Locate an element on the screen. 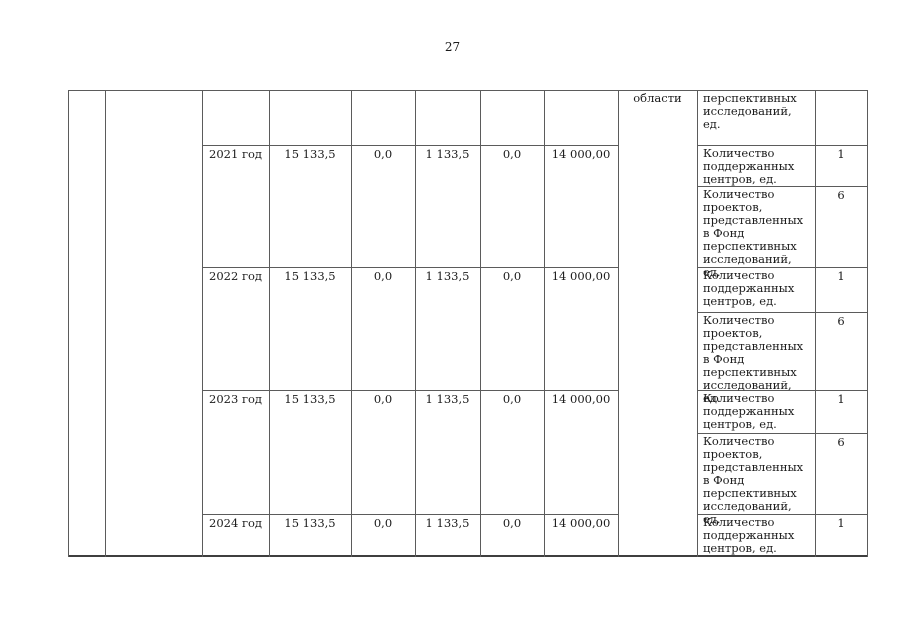 This screenshot has height=640, width=905. carryover-indicator-cell: перспективных исследований, ед. is located at coordinates (750, 111).